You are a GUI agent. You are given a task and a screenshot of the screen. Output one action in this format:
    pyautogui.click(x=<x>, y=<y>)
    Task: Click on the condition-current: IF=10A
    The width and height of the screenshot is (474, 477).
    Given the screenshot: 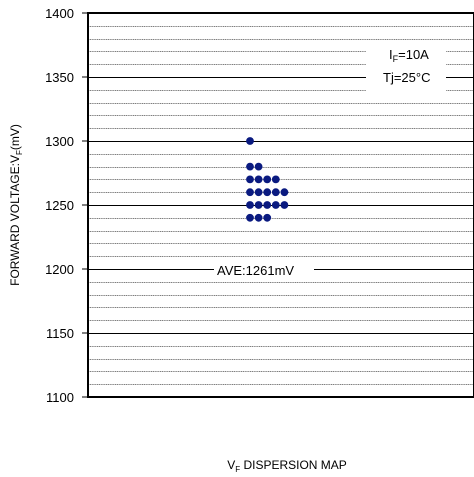 What is the action you would take?
    pyautogui.click(x=409, y=55)
    